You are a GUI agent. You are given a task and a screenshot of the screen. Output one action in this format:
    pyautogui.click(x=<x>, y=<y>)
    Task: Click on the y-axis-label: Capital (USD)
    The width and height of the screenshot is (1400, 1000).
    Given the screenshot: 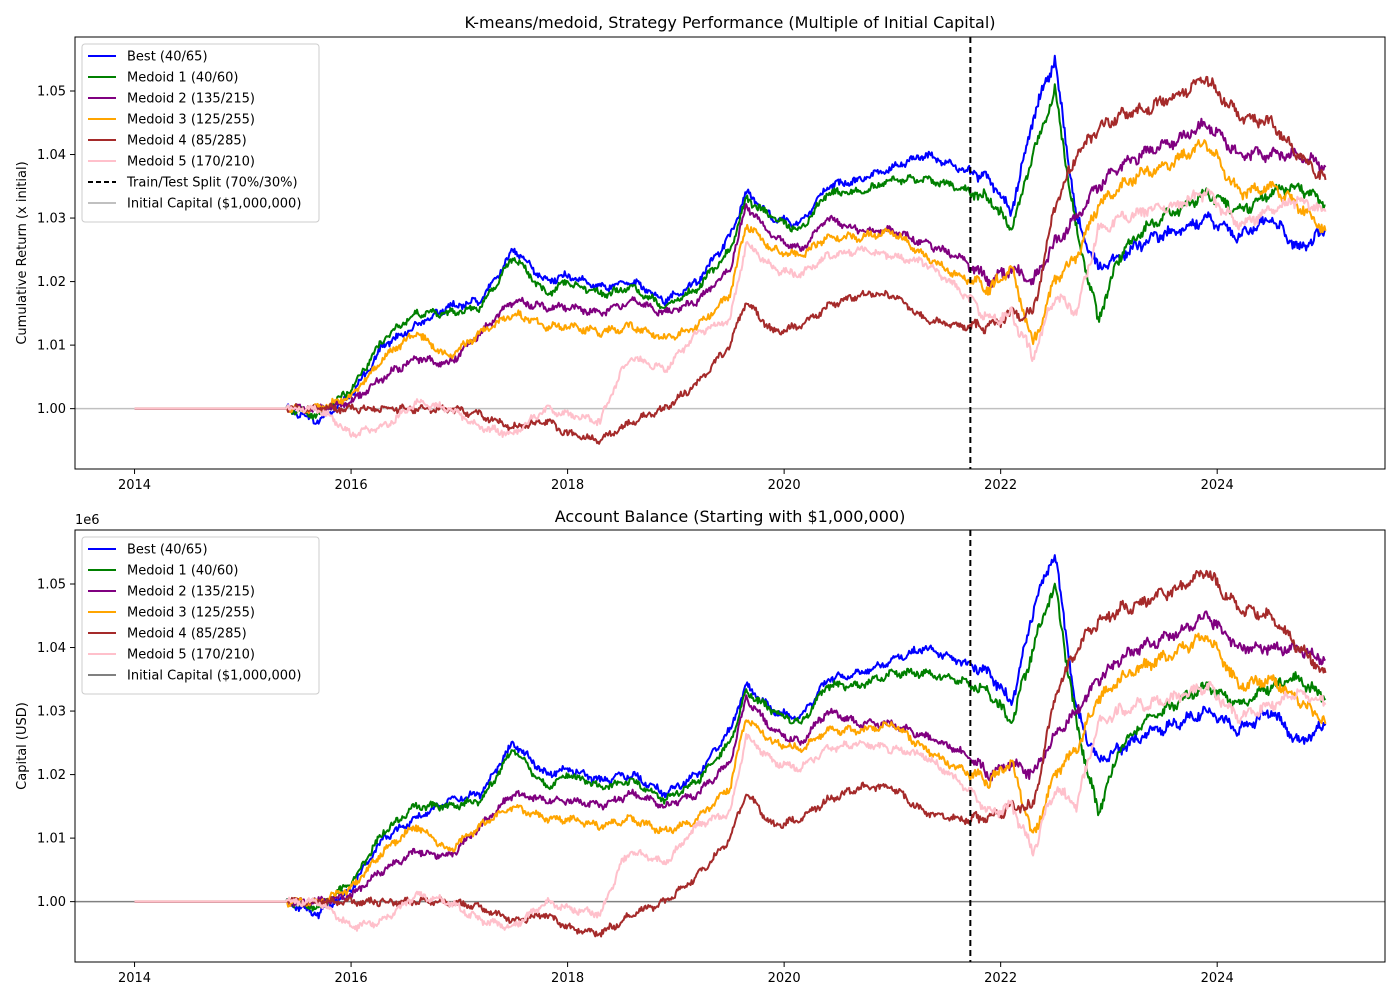 What is the action you would take?
    pyautogui.click(x=22, y=746)
    